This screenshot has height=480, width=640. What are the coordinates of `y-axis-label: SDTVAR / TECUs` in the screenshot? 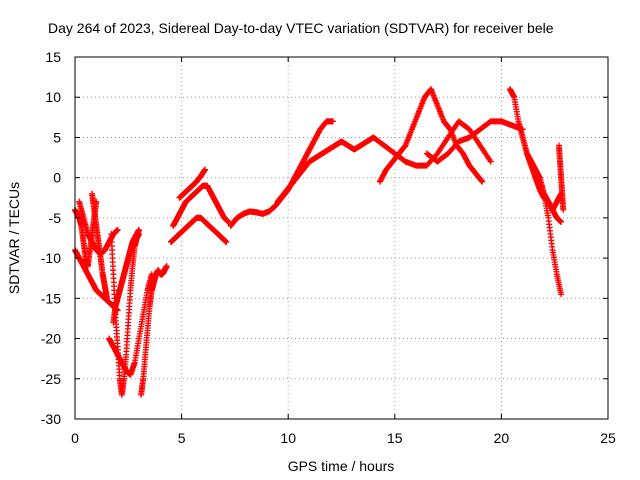 It's located at (14, 238).